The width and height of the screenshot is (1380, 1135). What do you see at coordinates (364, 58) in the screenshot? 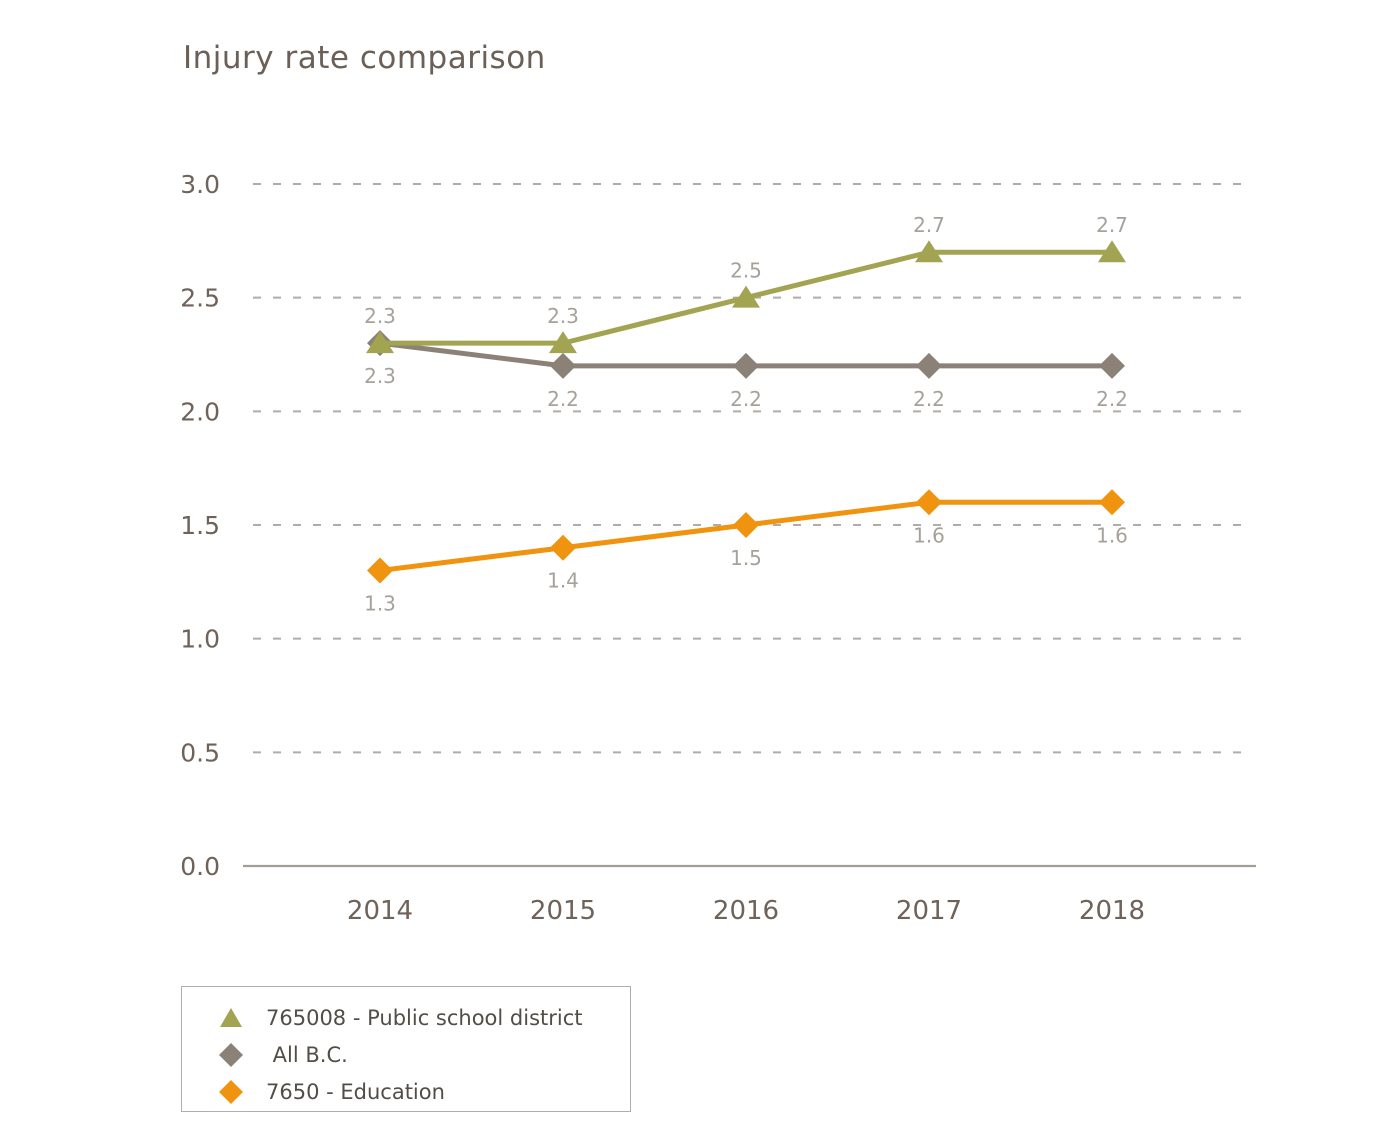
I see `chart-title: Injury rate comparison` at bounding box center [364, 58].